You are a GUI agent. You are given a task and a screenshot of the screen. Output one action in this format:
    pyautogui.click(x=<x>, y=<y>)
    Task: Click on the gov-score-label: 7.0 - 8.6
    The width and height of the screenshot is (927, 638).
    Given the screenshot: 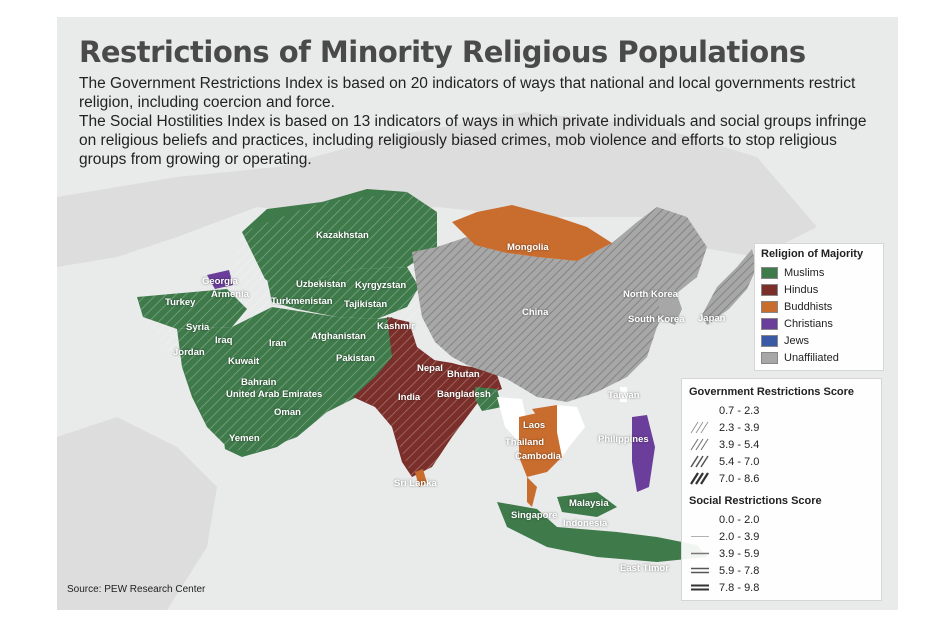 What is the action you would take?
    pyautogui.click(x=739, y=478)
    